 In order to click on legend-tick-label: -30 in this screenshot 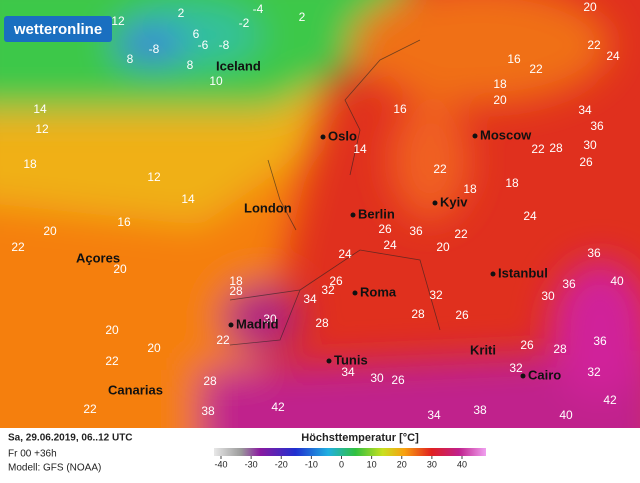, I will do `click(251, 464)`.